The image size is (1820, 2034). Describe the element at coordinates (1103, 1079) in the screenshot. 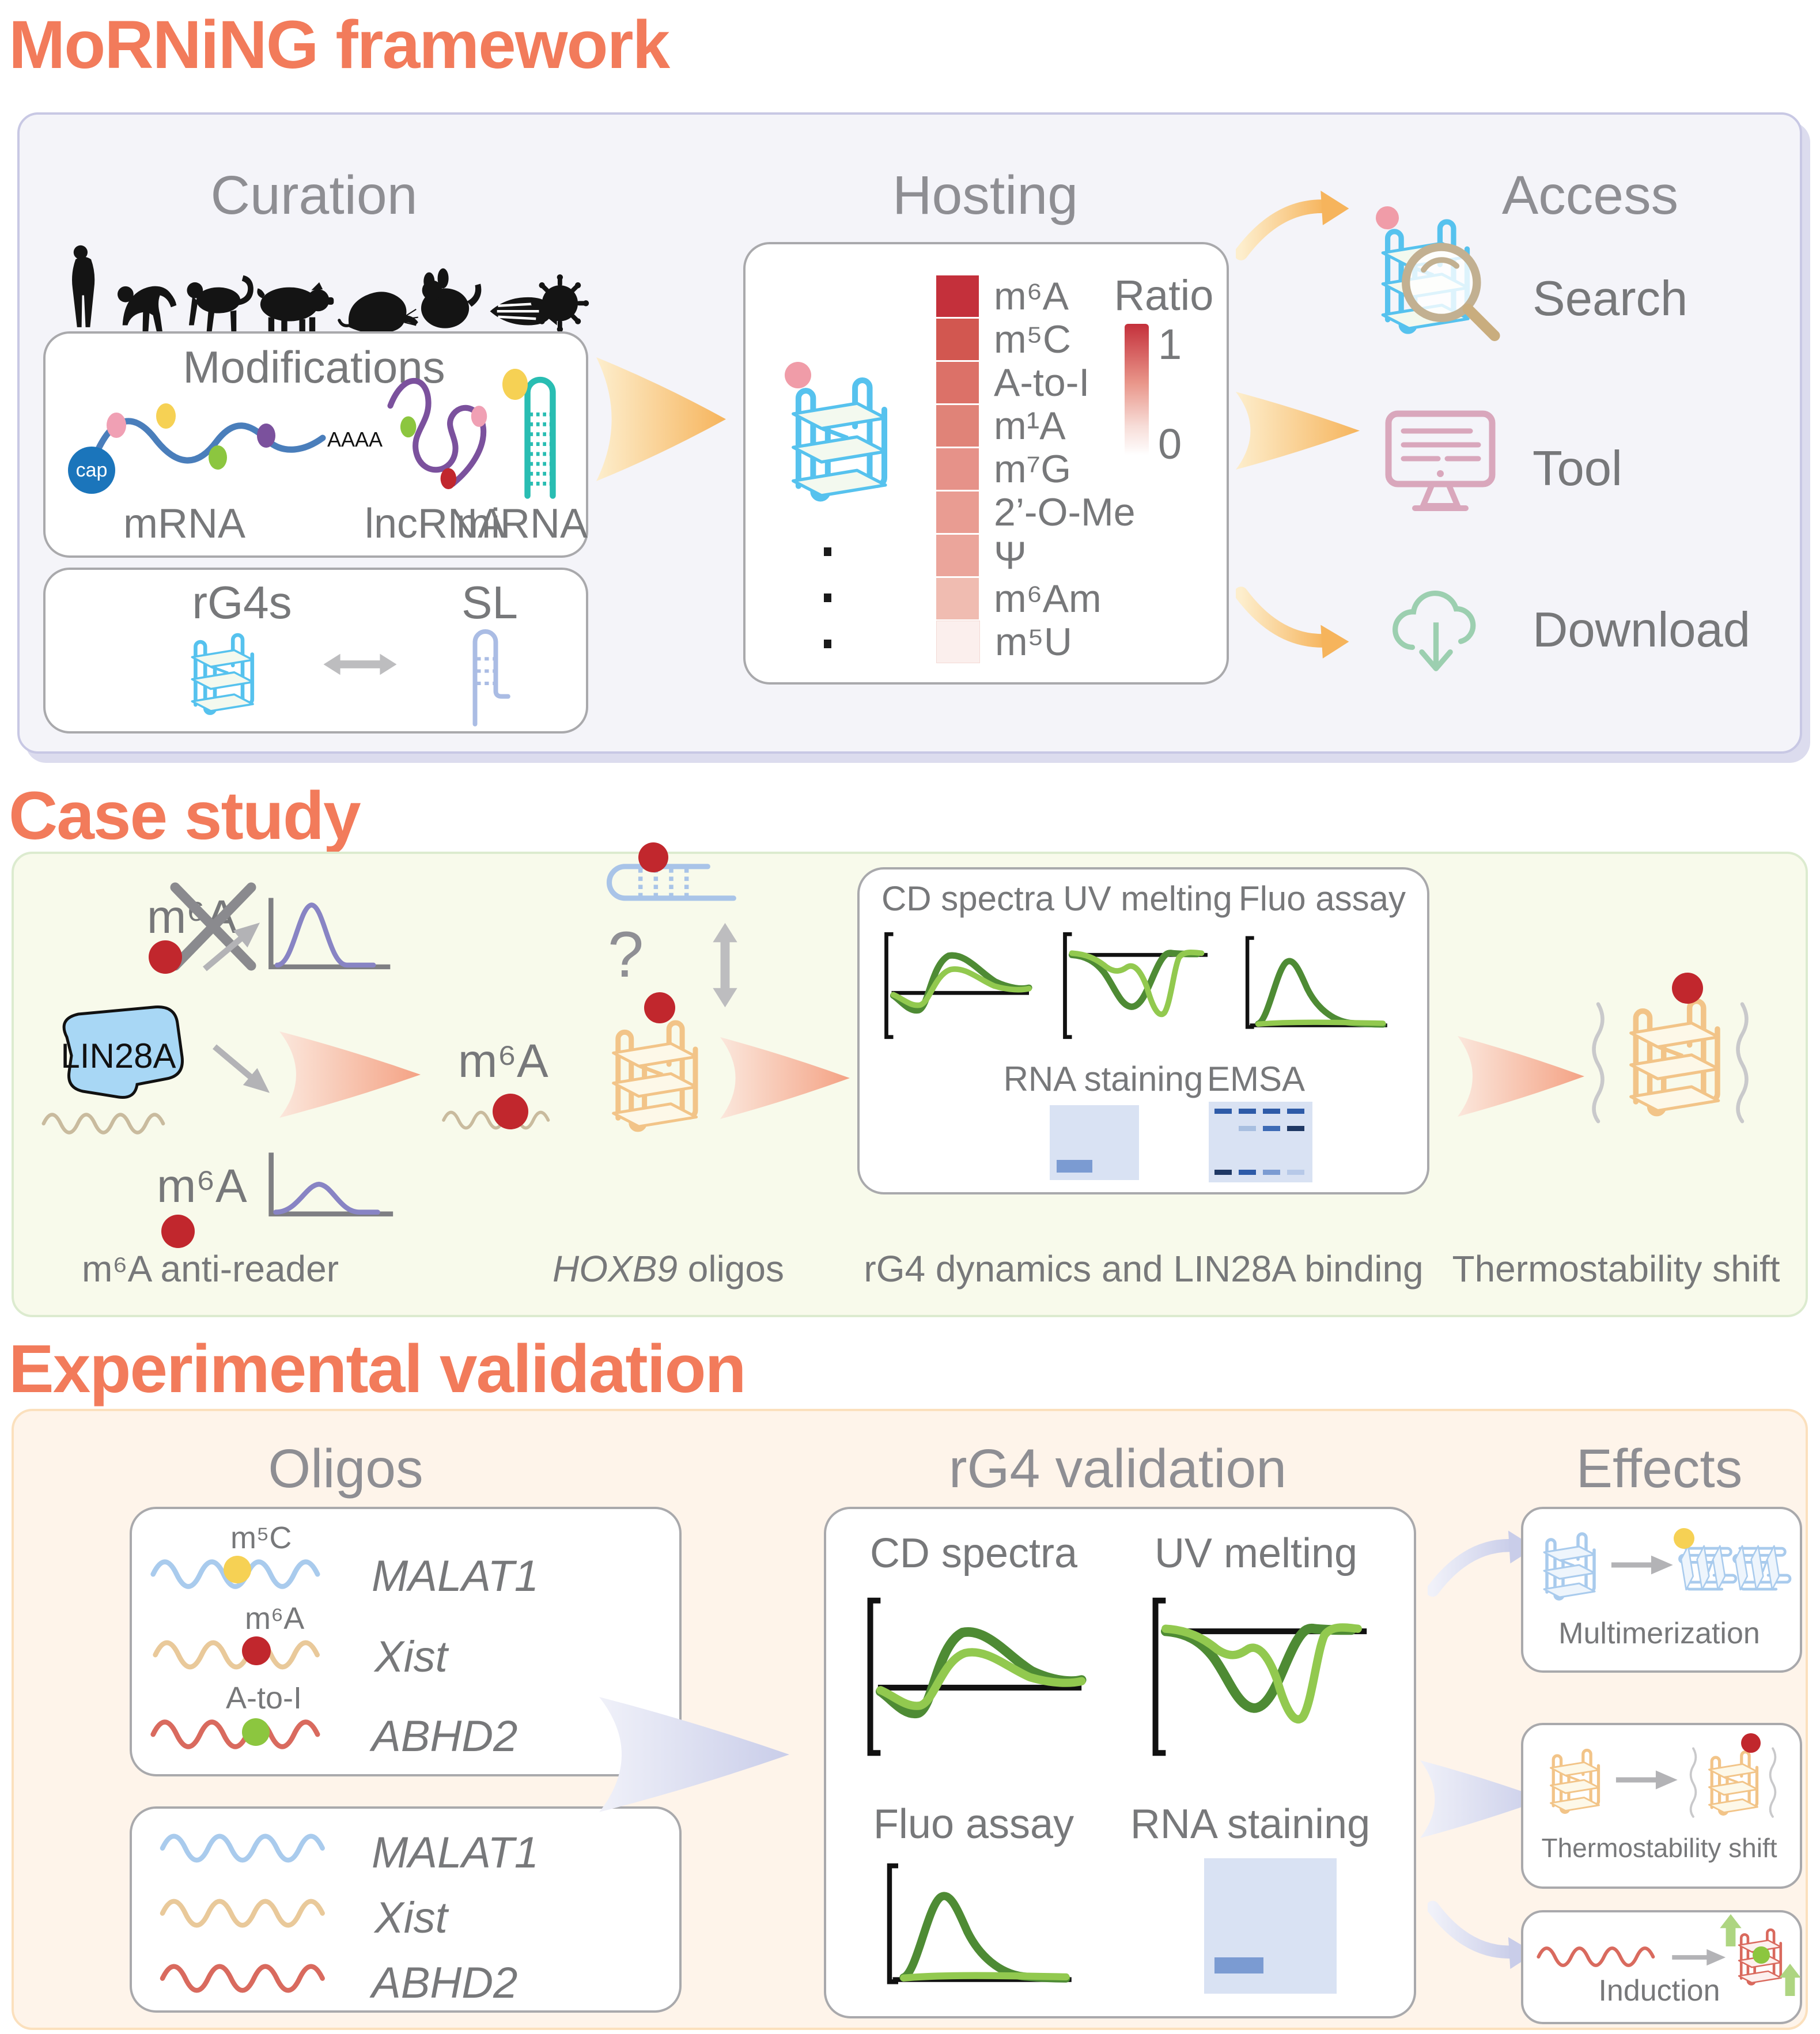

I see `case-rna-label: RNA staining` at that location.